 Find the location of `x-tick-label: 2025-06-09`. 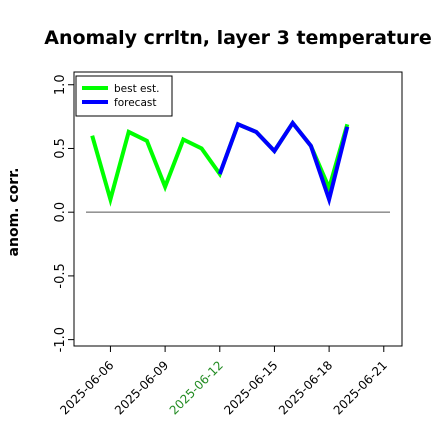

x-tick-label: 2025-06-09 is located at coordinates (141, 387).